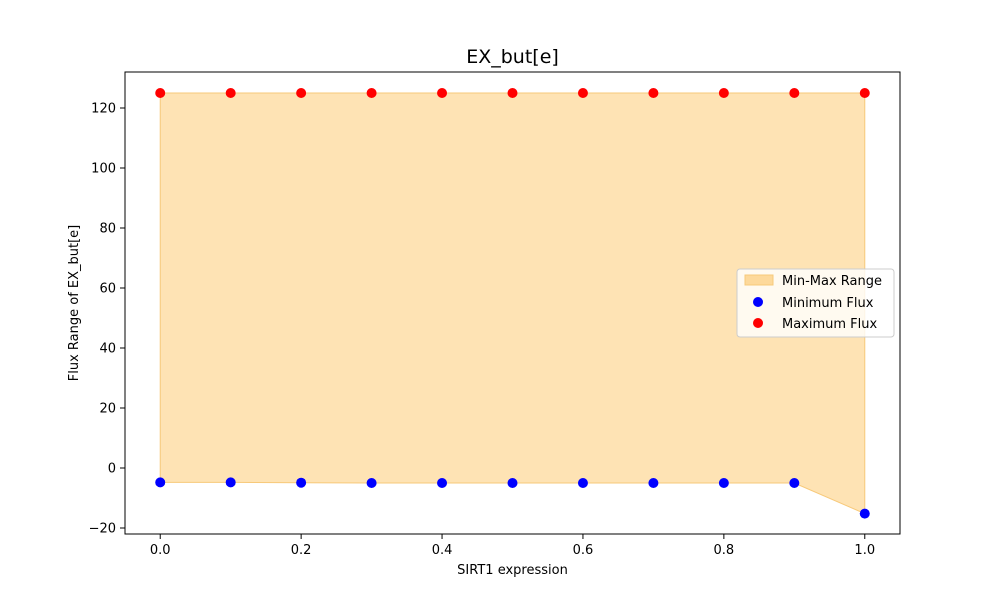 This screenshot has width=1000, height=600. I want to click on x-tick-label: 0.2, so click(301, 550).